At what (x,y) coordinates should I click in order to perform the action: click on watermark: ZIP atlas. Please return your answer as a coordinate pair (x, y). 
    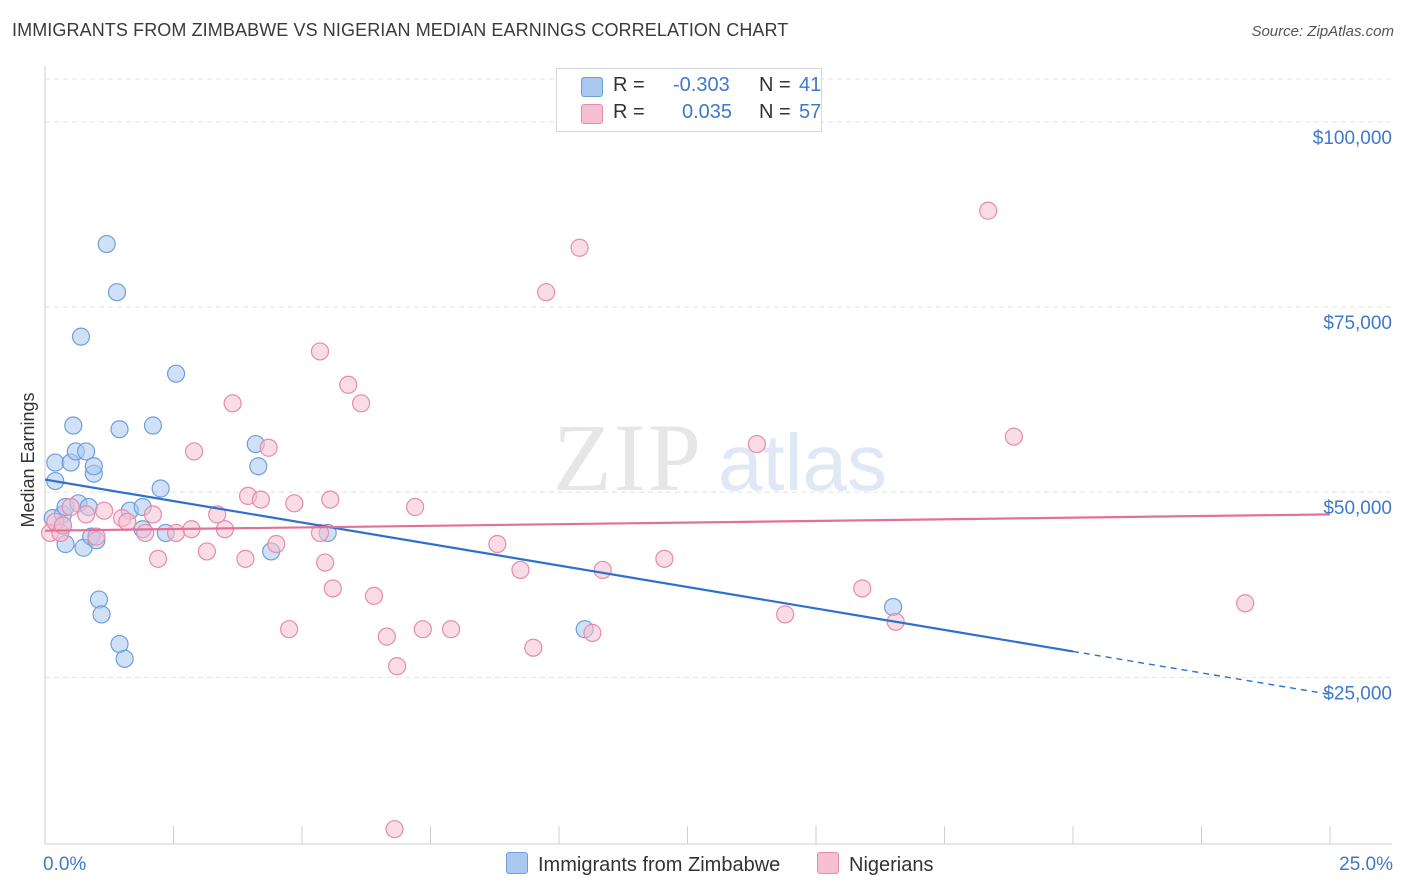
    Looking at the image, I should click on (720, 457).